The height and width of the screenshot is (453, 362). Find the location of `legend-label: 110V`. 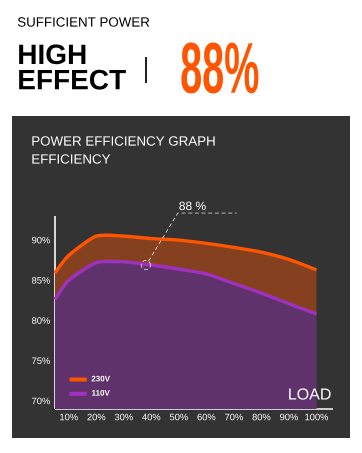

legend-label: 110V is located at coordinates (101, 393).